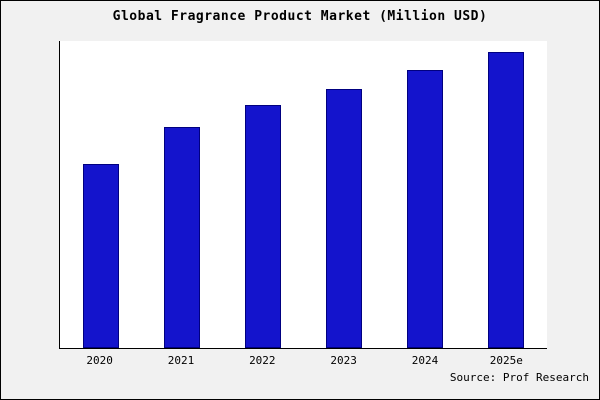 This screenshot has width=600, height=400. I want to click on bar-2025e, so click(506, 199).